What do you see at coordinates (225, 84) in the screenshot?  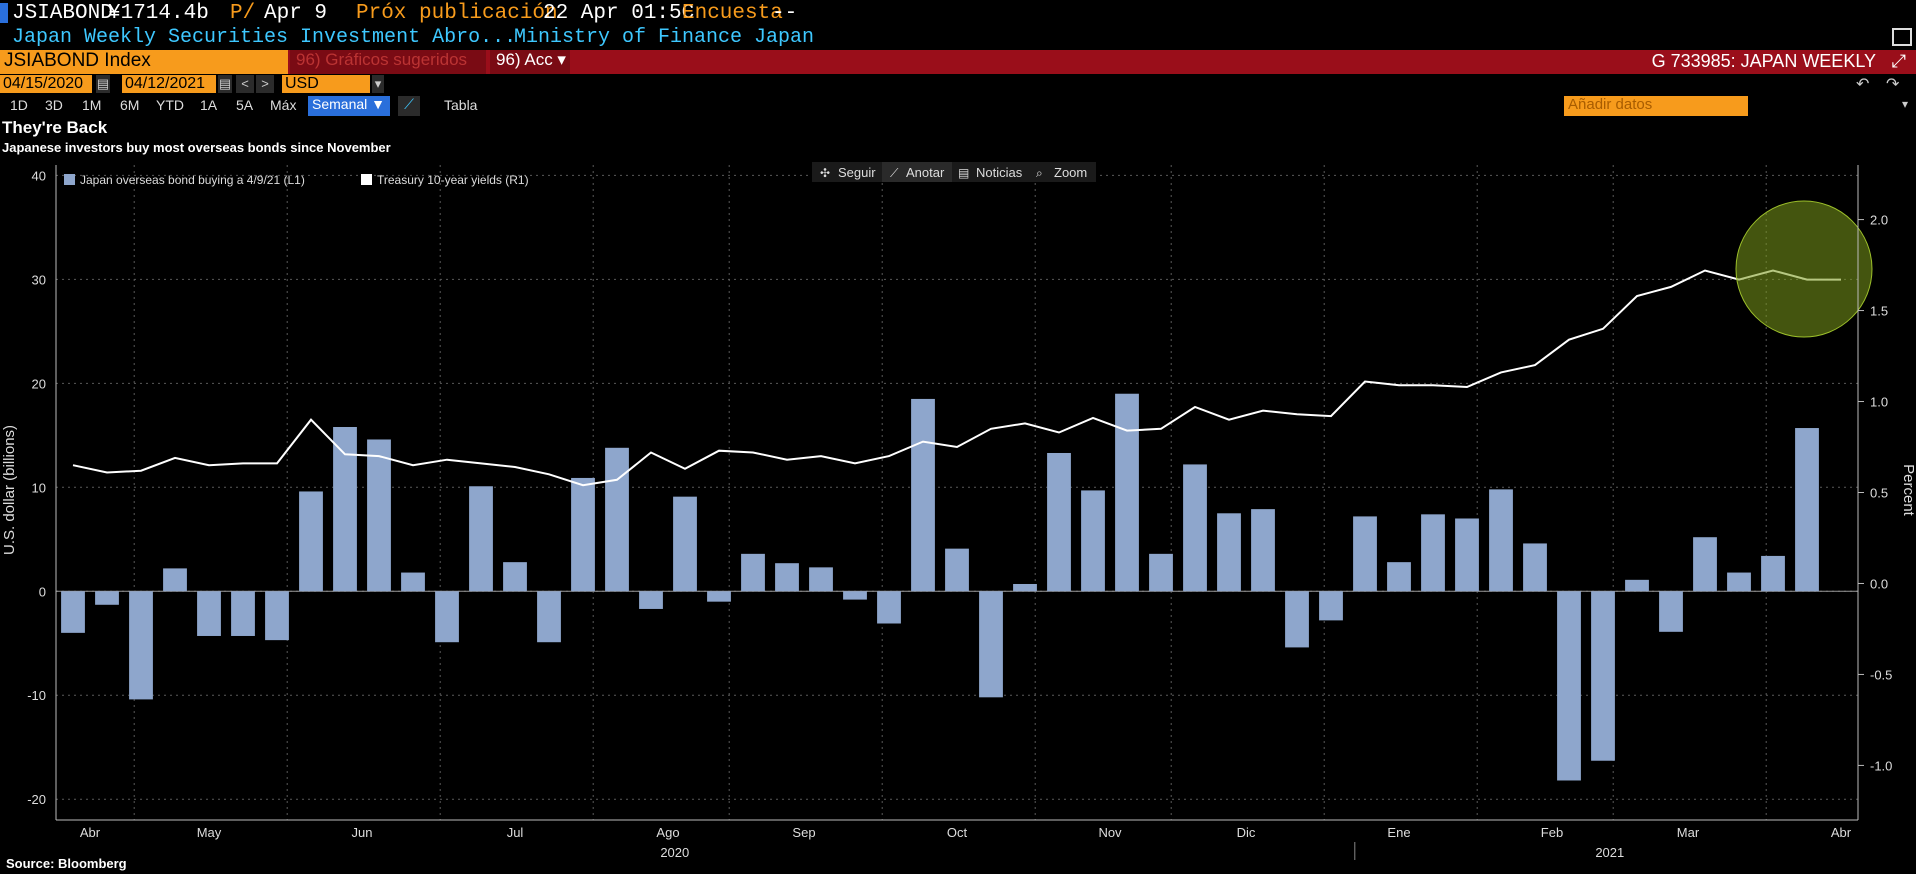 I see `end-calendar-icon: ▤` at bounding box center [225, 84].